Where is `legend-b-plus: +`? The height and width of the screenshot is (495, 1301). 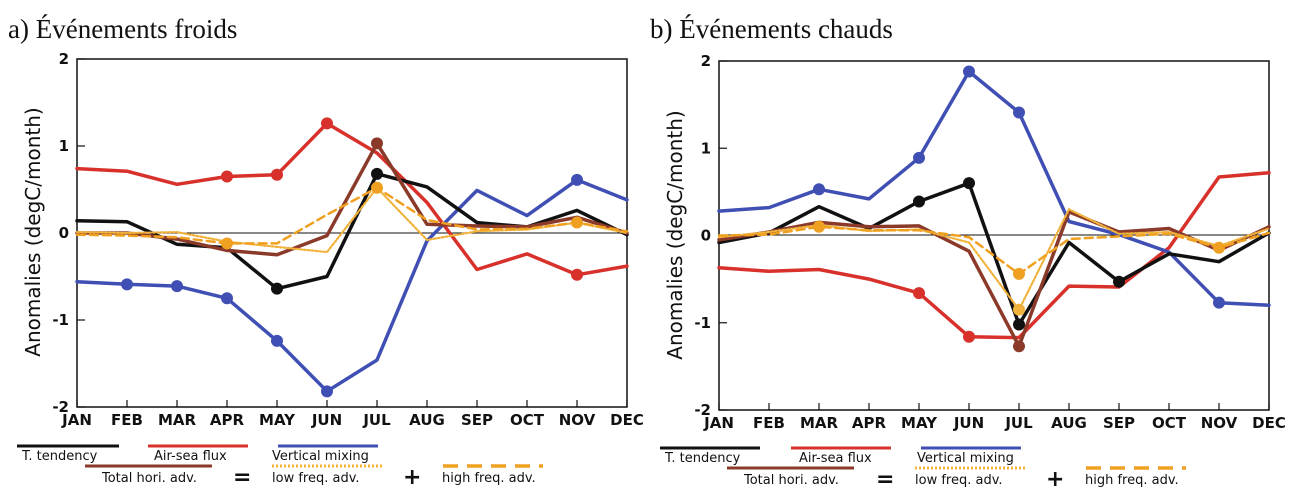 legend-b-plus: + is located at coordinates (1055, 478).